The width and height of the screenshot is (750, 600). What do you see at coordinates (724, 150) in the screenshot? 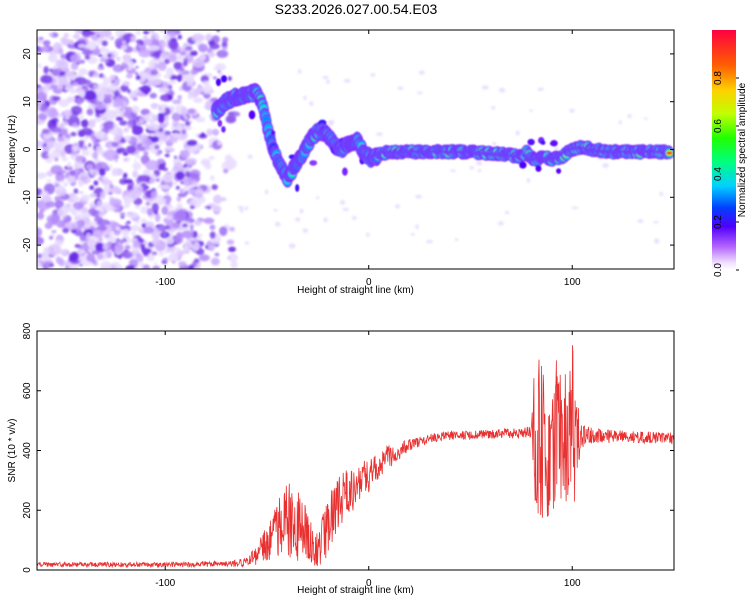
I see `colorbar-gradient` at bounding box center [724, 150].